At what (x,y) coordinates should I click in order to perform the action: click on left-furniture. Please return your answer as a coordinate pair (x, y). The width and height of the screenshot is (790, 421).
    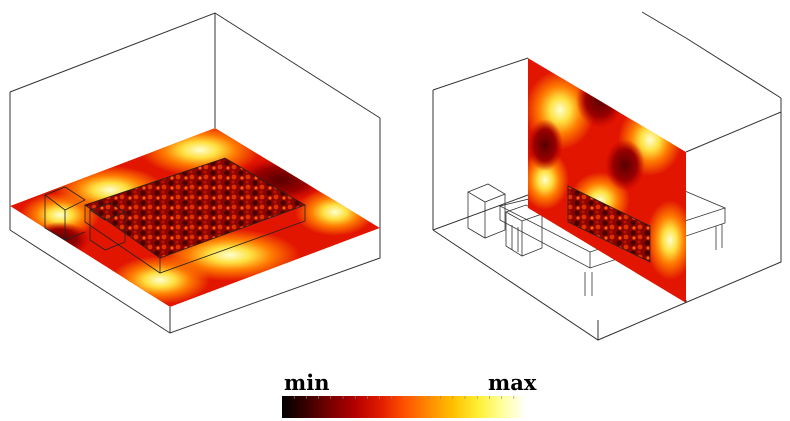
    Looking at the image, I should click on (175, 215).